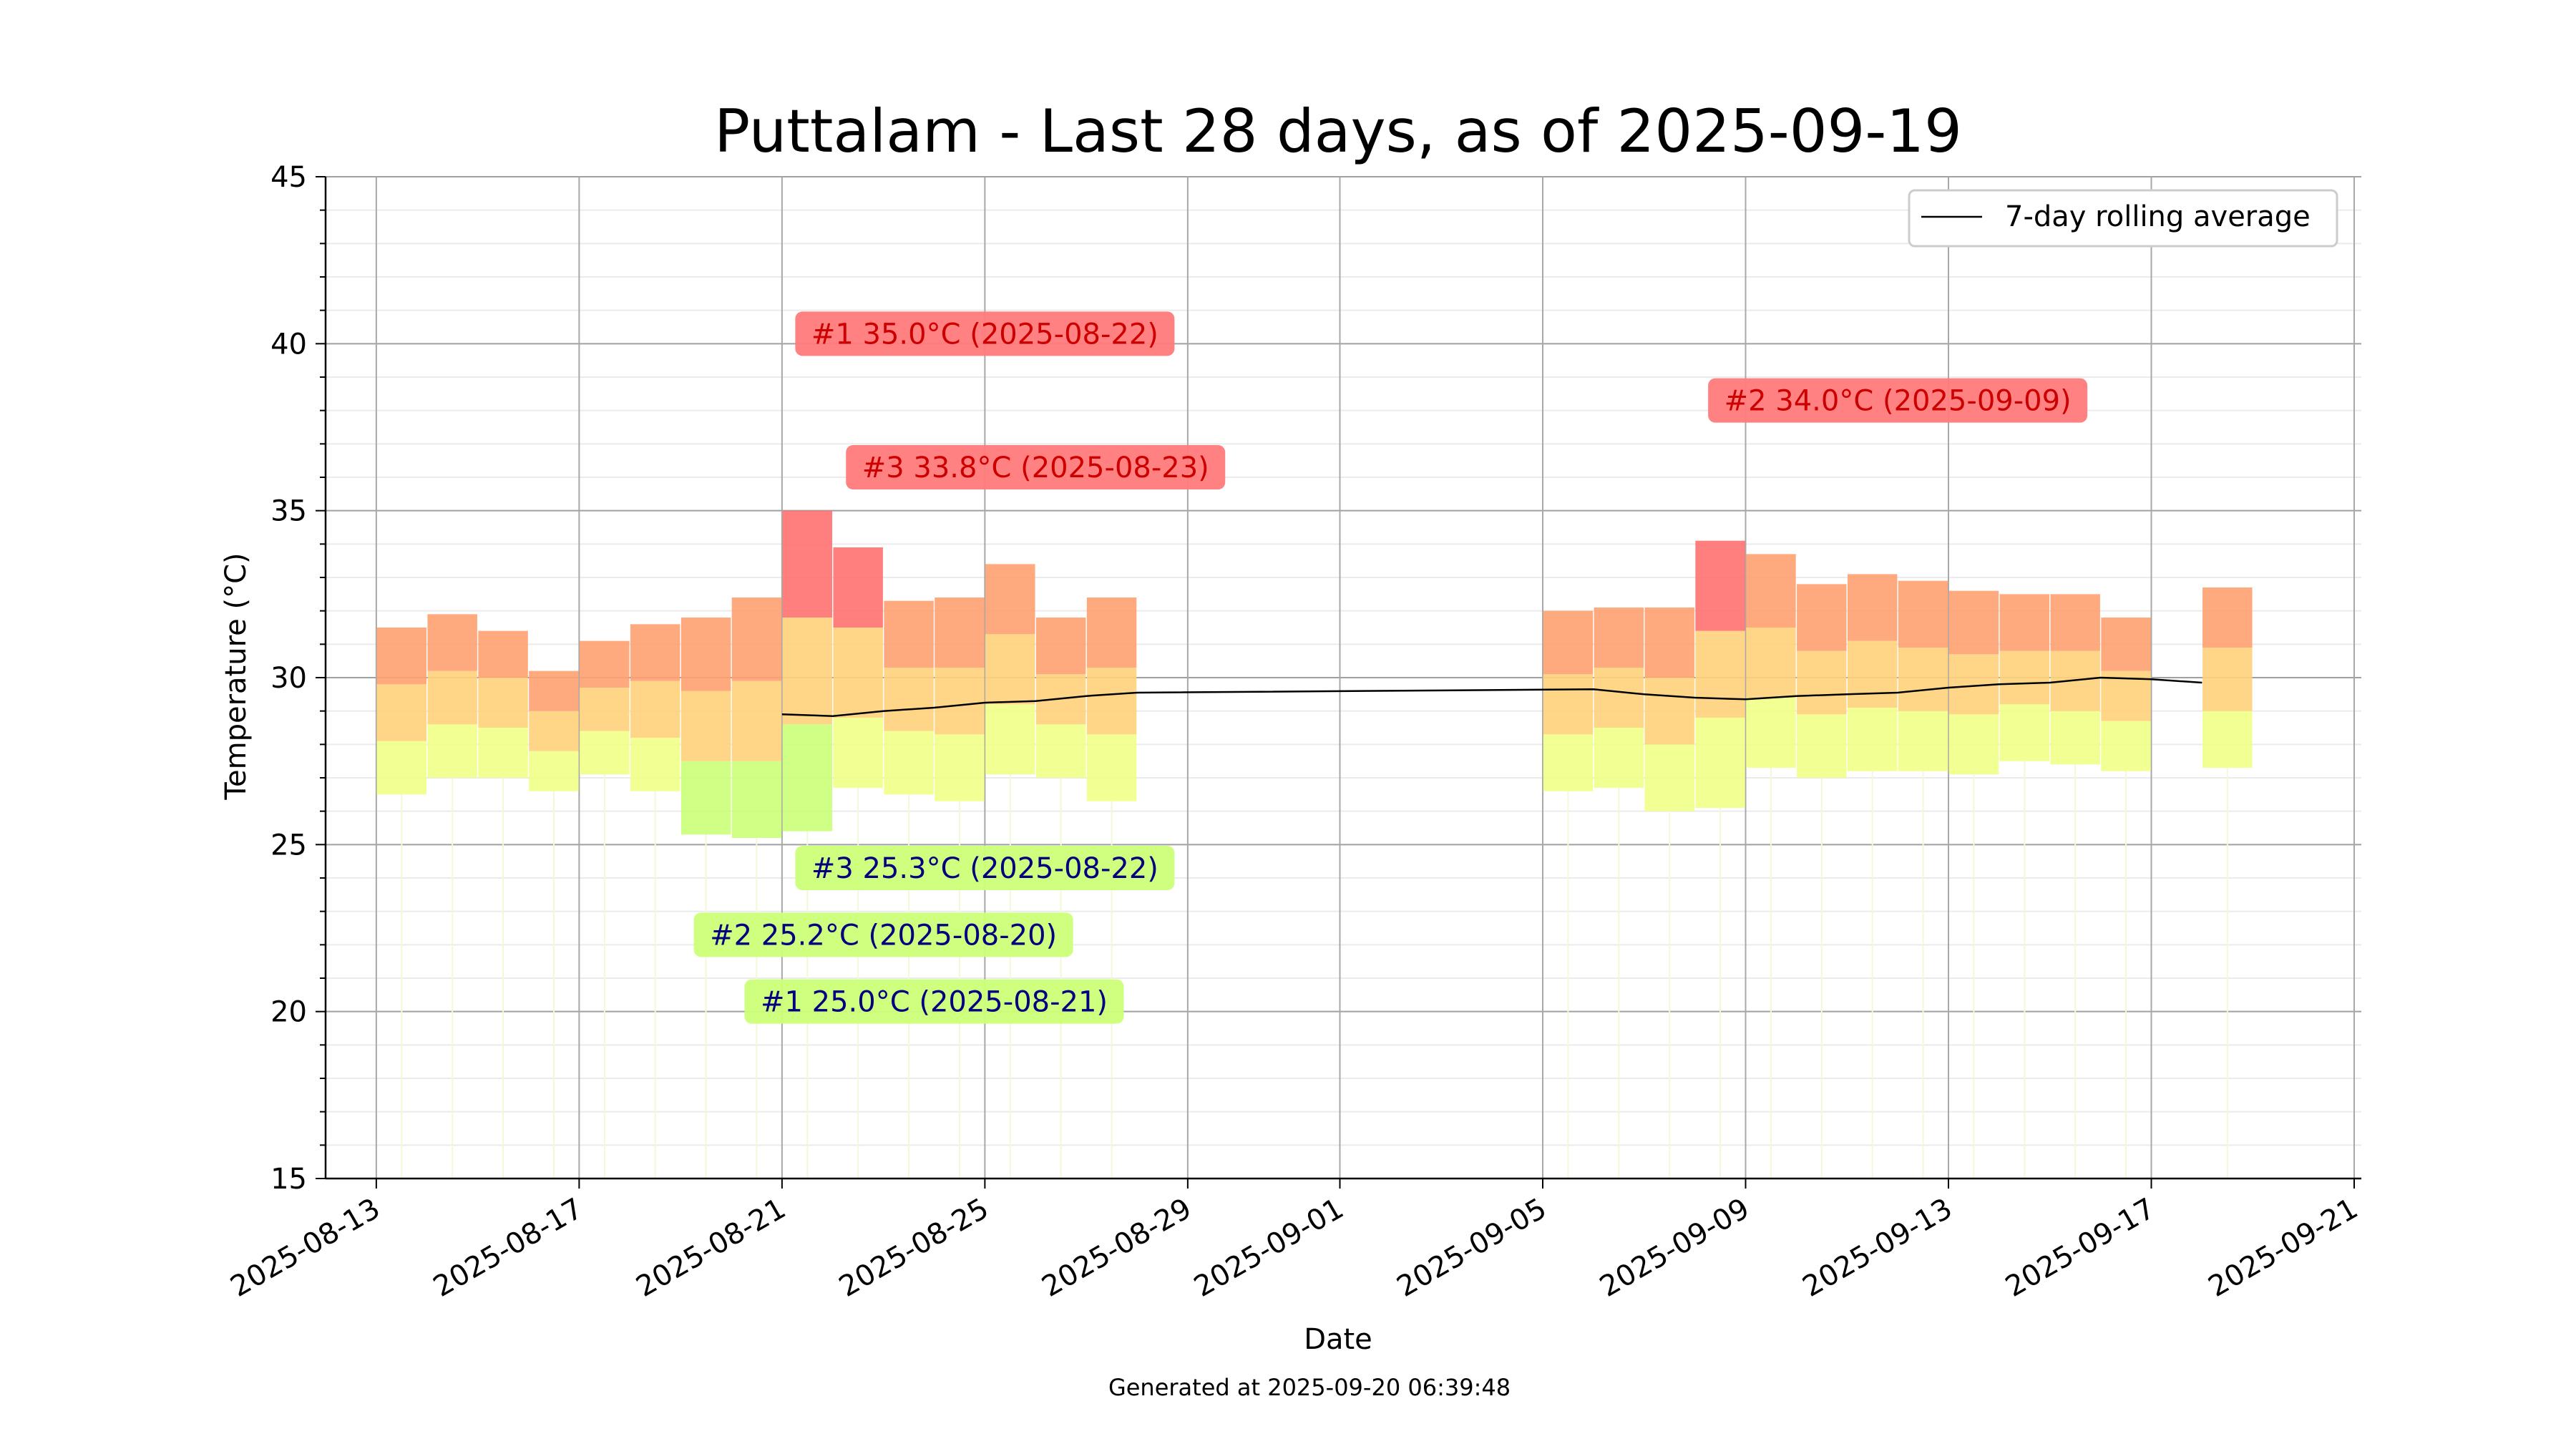 The height and width of the screenshot is (1449, 2576). Describe the element at coordinates (1877, 1248) in the screenshot. I see `x-tick-label: 2025-09-13` at that location.